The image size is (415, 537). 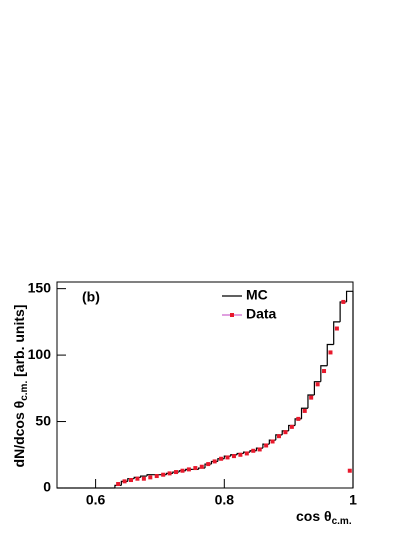 What do you see at coordinates (40, 287) in the screenshot?
I see `y-tick-label: 150` at bounding box center [40, 287].